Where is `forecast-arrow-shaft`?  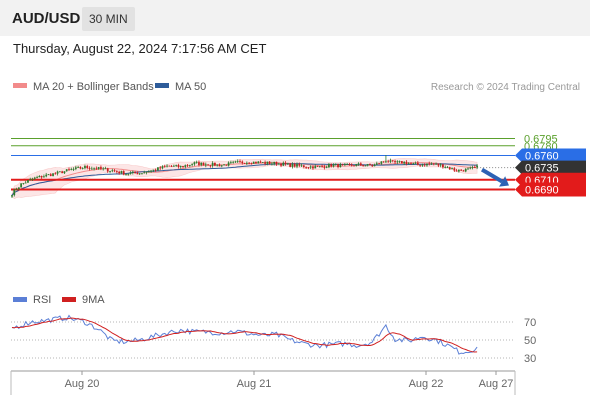 forecast-arrow-shaft is located at coordinates (492, 175).